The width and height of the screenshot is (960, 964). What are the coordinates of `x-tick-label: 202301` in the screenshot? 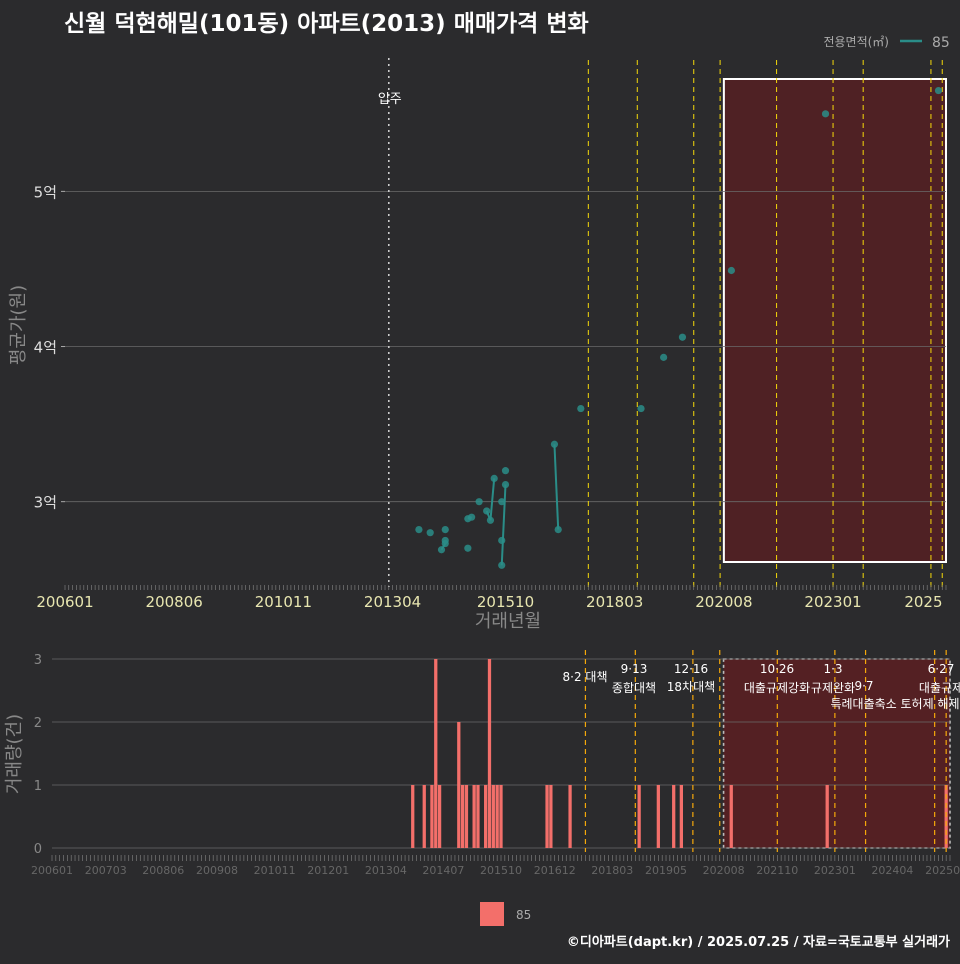 It's located at (832, 602).